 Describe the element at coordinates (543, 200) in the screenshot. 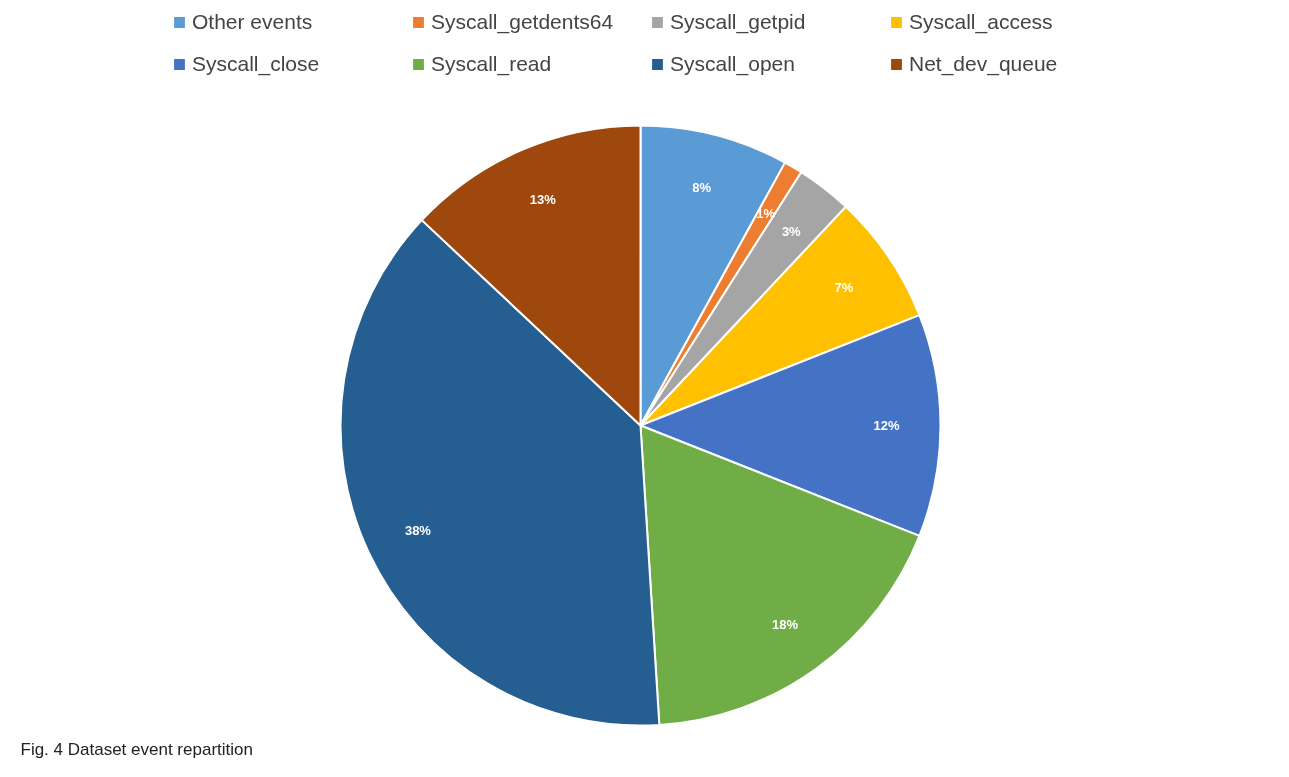

I see `data-label: 13%` at that location.